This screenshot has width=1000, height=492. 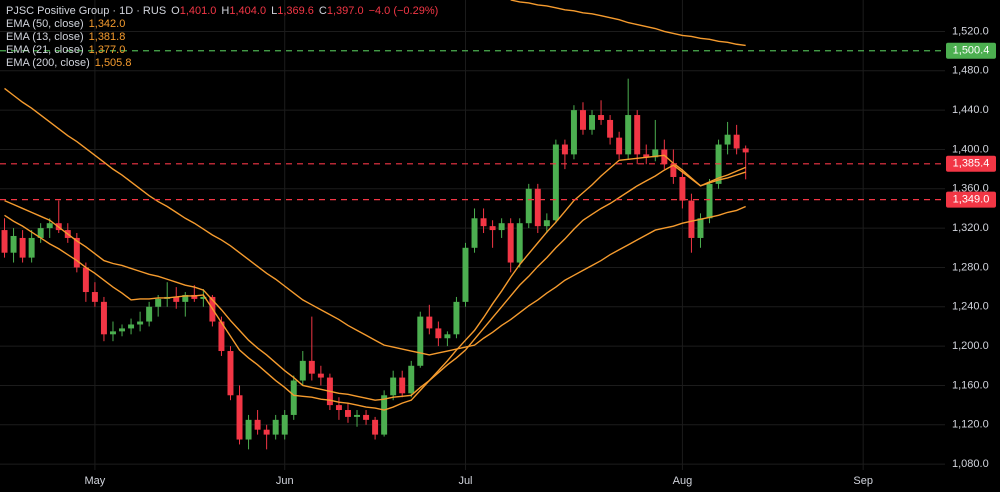 I want to click on x-tick-label: Sep, so click(x=863, y=481).